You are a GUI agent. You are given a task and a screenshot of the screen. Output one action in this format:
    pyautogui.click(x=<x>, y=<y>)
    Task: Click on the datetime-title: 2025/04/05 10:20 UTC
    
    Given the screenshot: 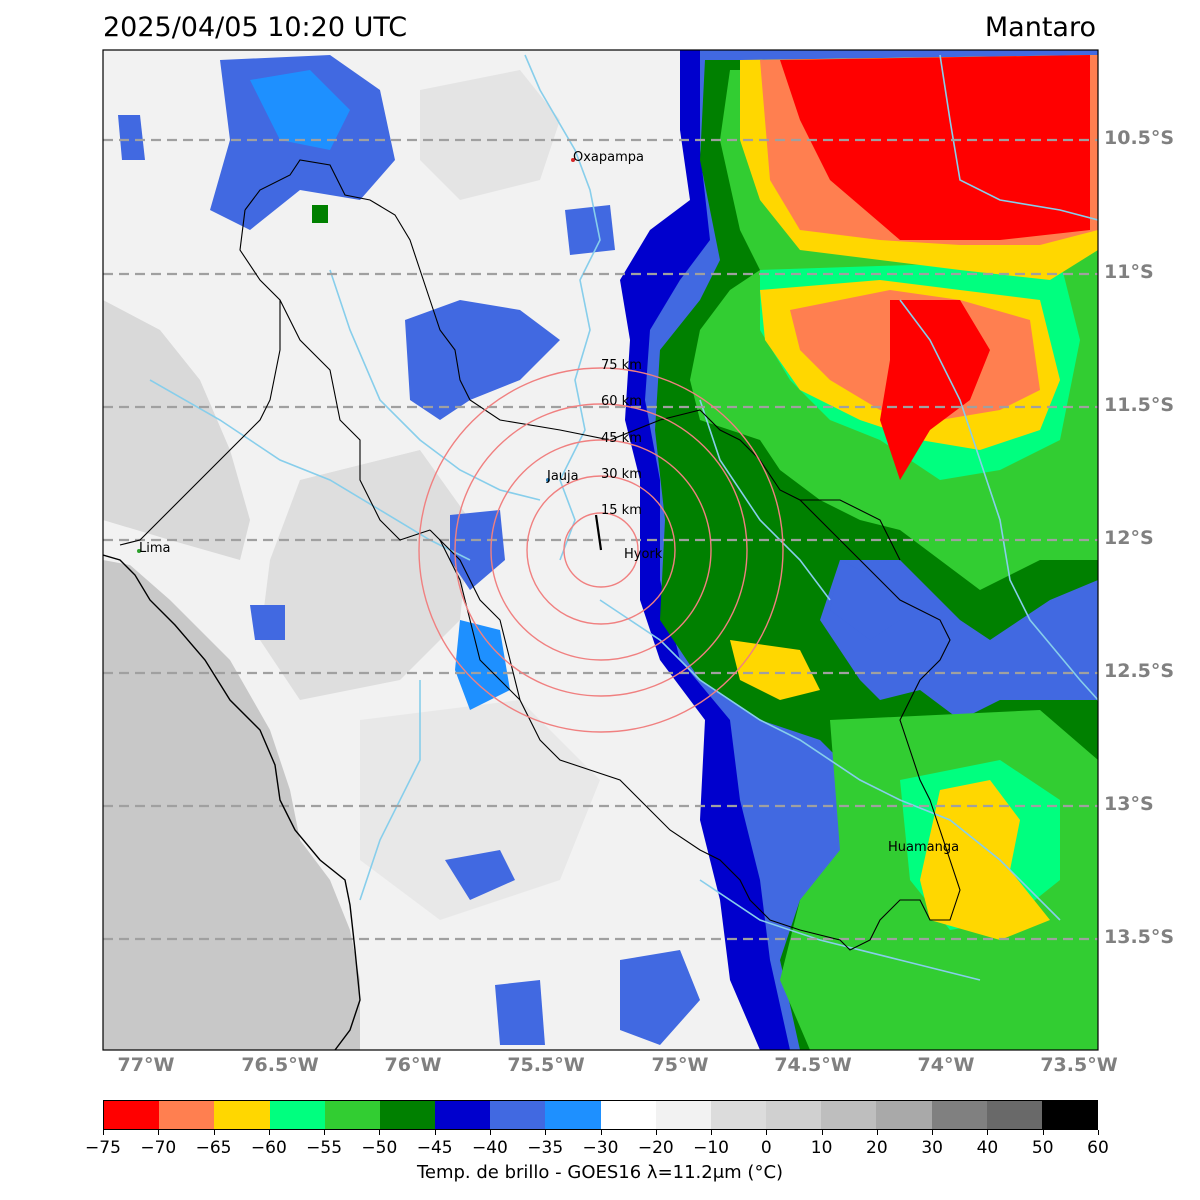 What is the action you would take?
    pyautogui.click(x=255, y=27)
    